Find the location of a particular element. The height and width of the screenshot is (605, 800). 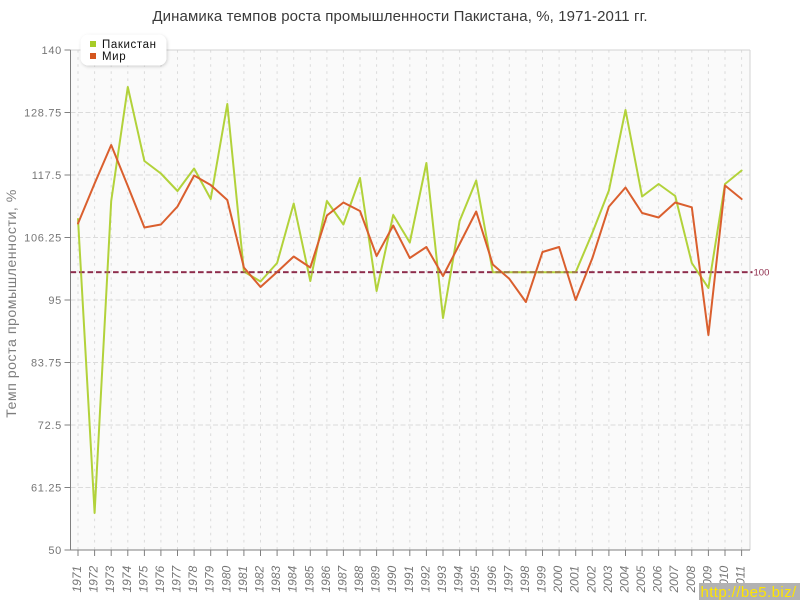

svg-text: 1997 is located at coordinates (508, 578).